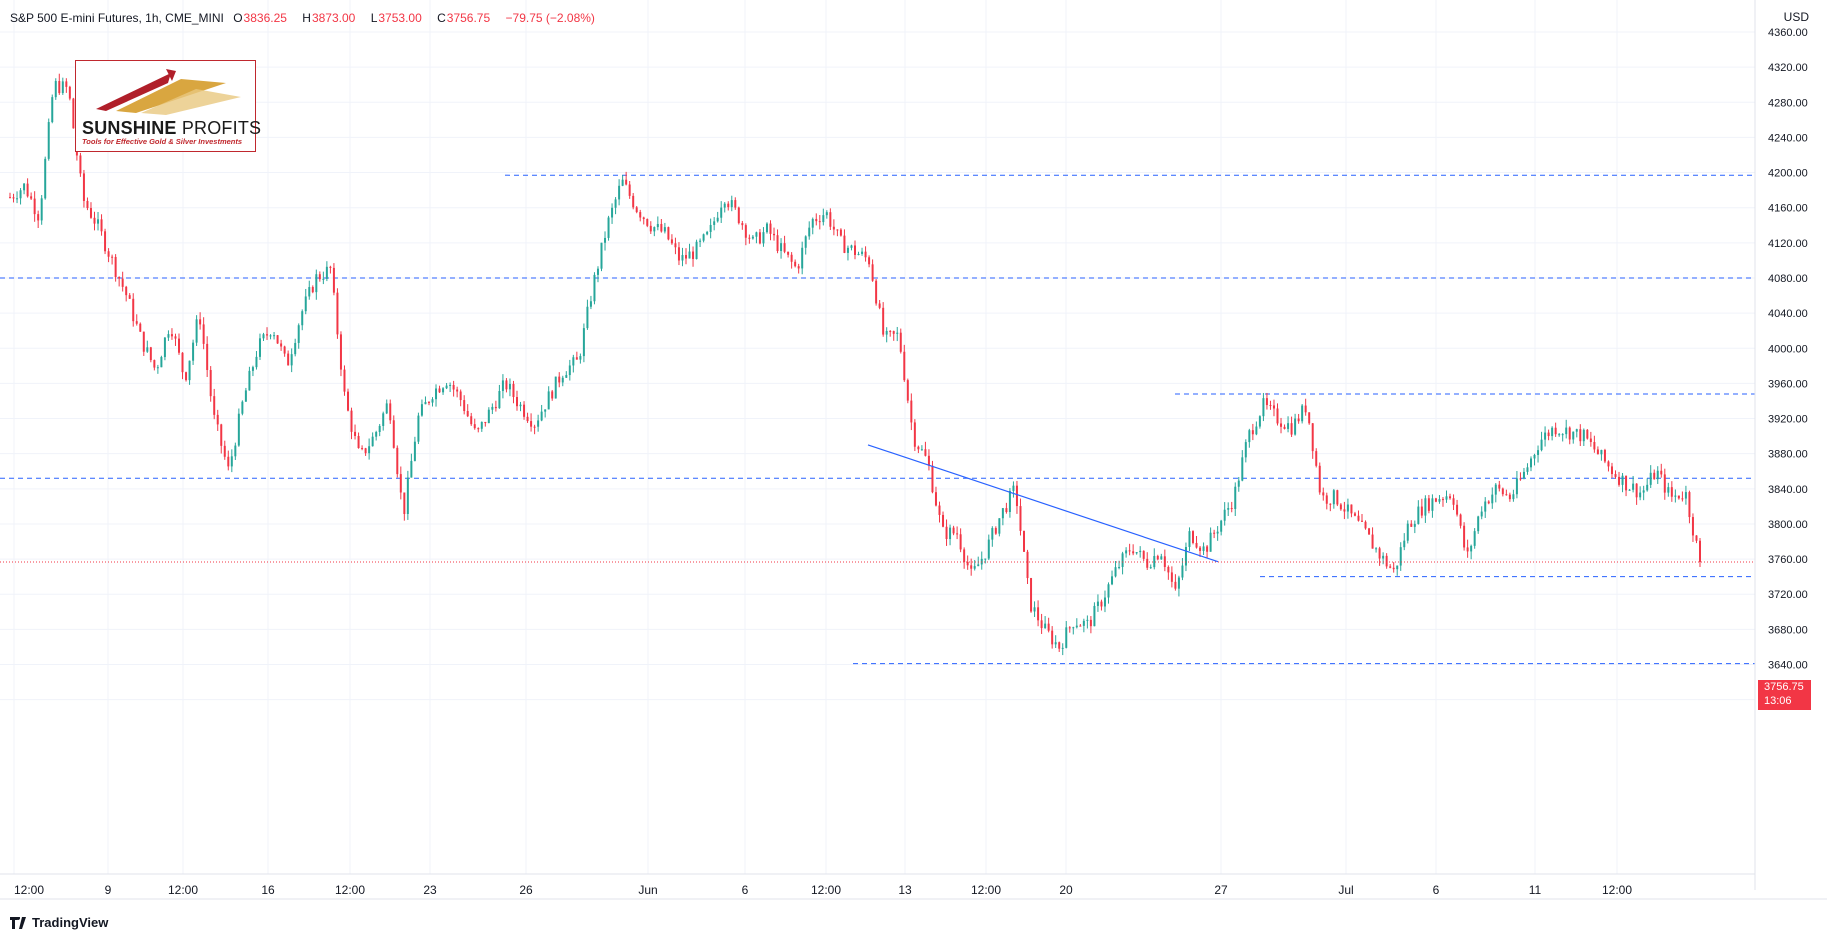  What do you see at coordinates (117, 18) in the screenshot?
I see `symbol-title: S&P 500 E-mini Futures, 1h, CME_MINI` at bounding box center [117, 18].